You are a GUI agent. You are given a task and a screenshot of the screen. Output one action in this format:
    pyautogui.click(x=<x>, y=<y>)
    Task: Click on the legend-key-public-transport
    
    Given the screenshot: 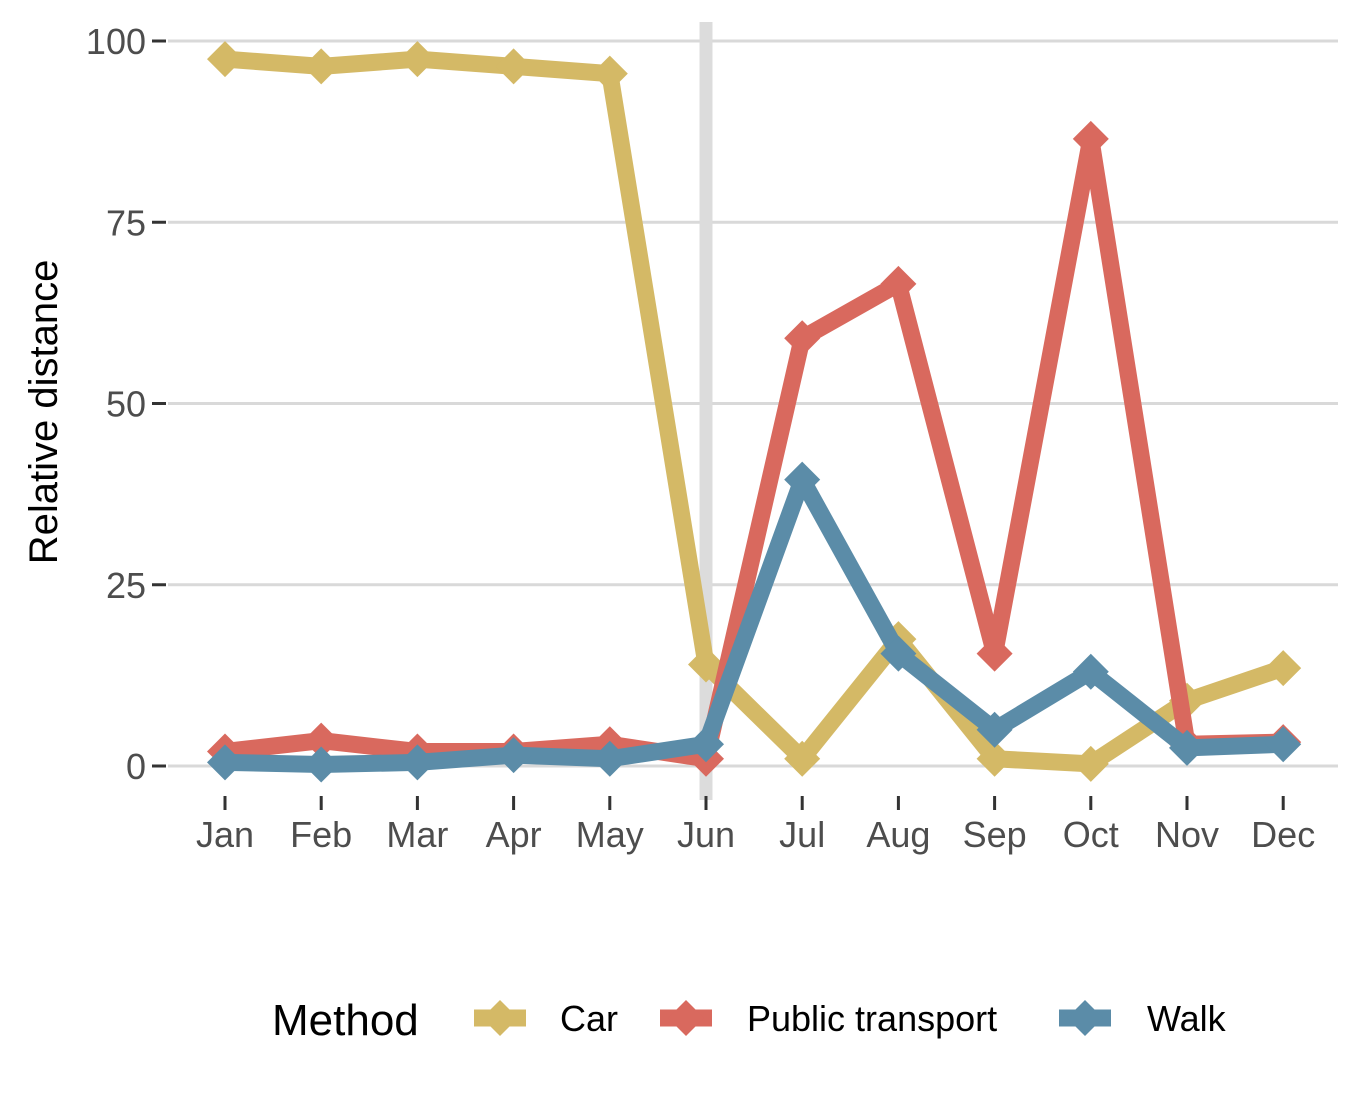 What is the action you would take?
    pyautogui.click(x=686, y=1018)
    